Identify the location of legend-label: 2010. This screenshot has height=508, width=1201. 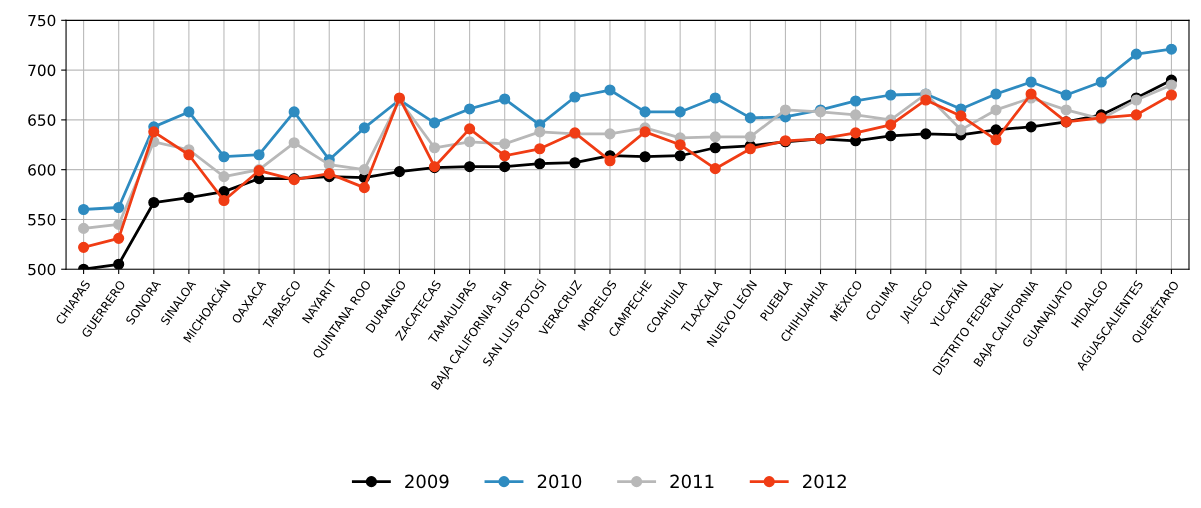
(559, 481).